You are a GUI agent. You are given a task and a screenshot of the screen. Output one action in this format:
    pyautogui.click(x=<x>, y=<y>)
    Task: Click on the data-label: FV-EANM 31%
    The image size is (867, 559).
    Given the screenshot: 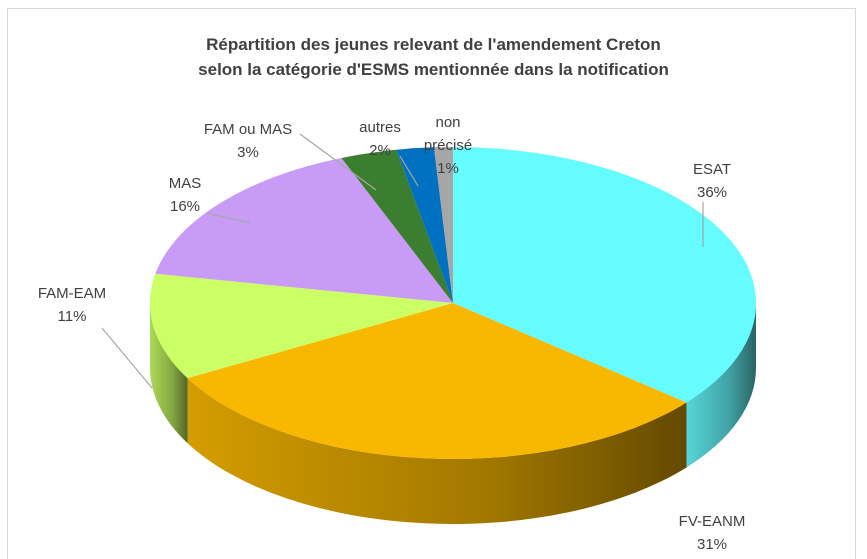 What is the action you would take?
    pyautogui.click(x=712, y=533)
    